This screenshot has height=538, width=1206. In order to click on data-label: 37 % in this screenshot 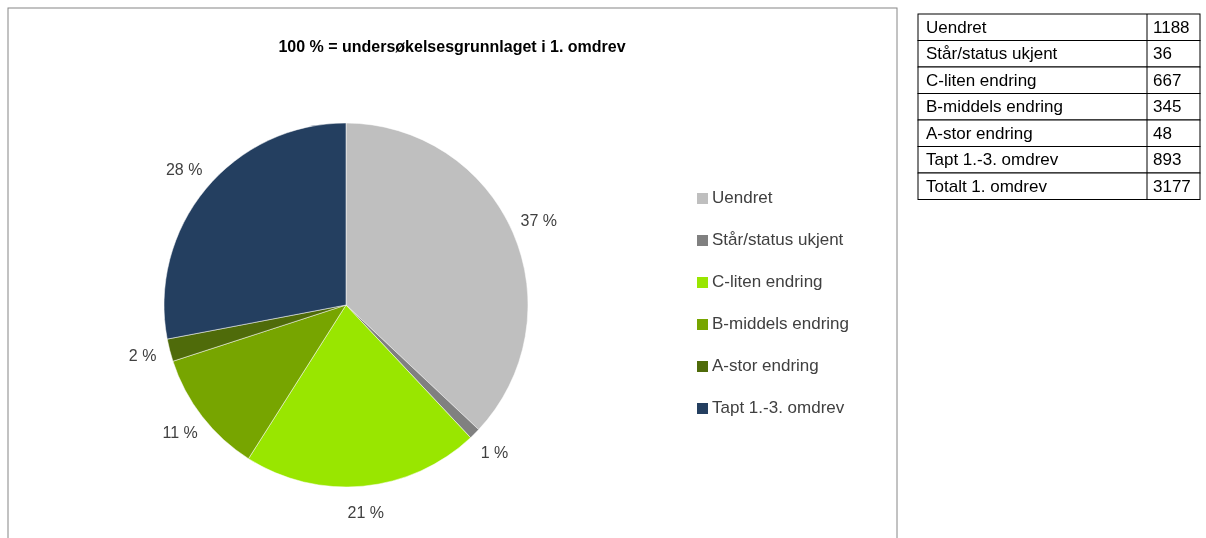, I will do `click(538, 220)`.